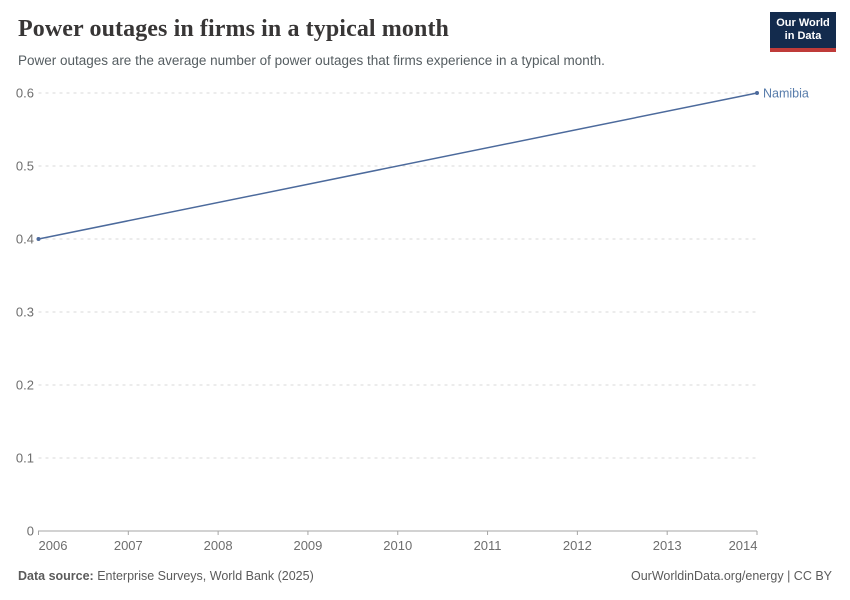  I want to click on y-axis-tick-label: 0.4, so click(25, 239).